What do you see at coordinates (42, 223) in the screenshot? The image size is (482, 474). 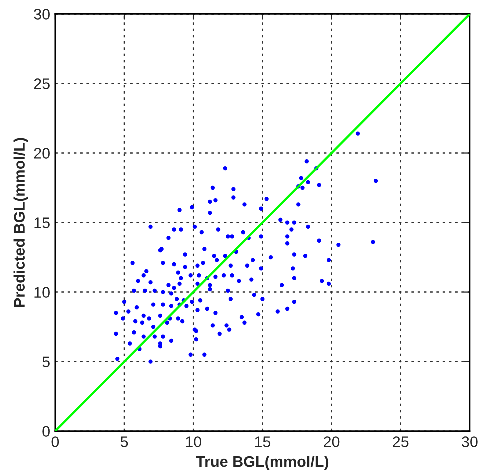 I see `y-tick-label: 15` at bounding box center [42, 223].